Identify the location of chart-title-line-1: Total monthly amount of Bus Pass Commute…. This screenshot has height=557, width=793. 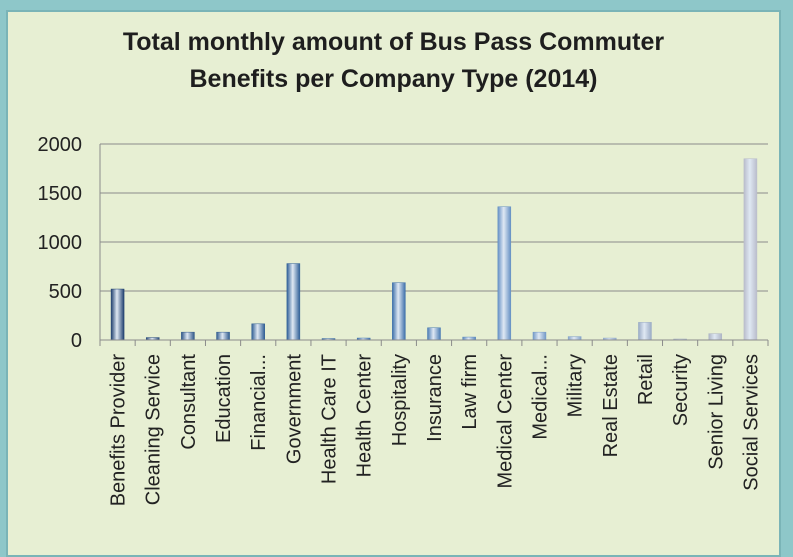
(393, 42).